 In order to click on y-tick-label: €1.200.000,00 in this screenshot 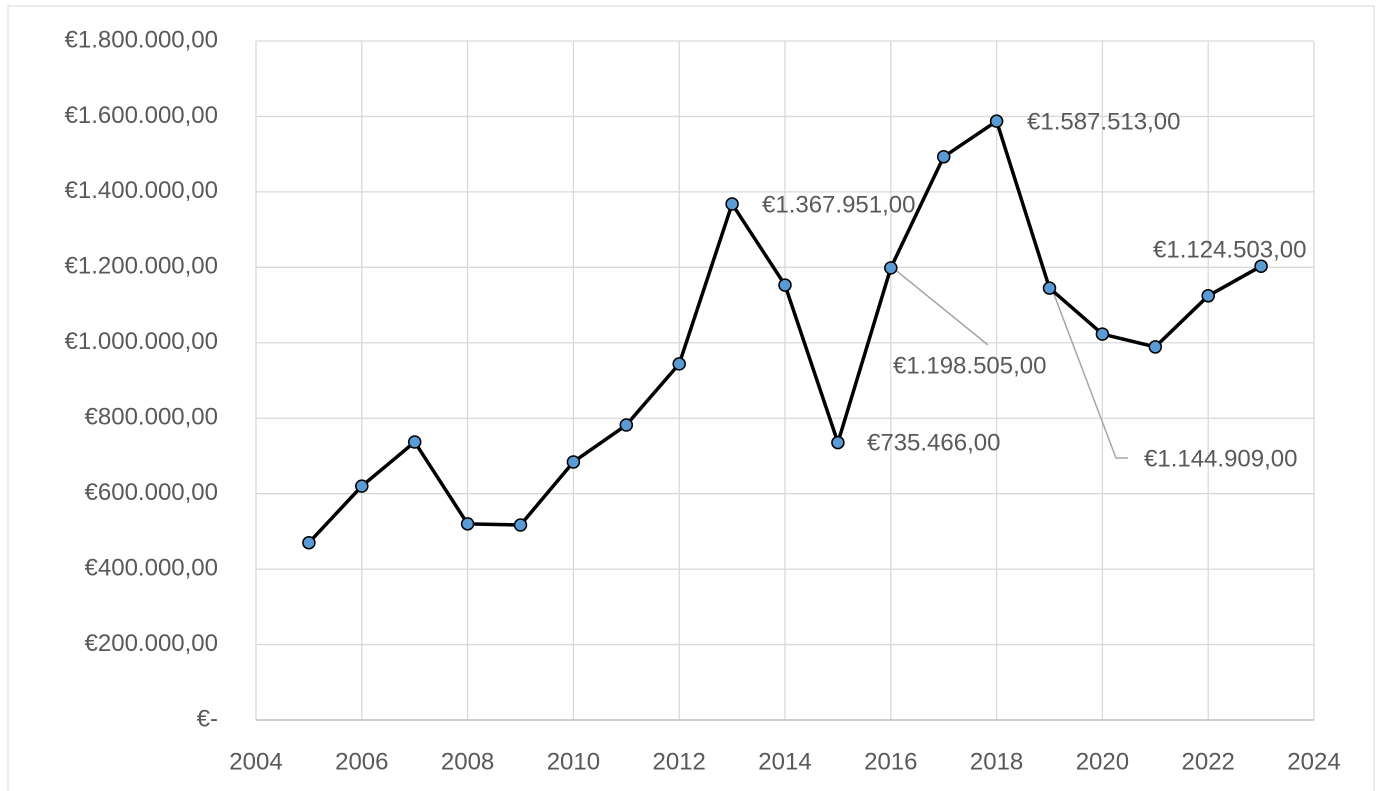, I will do `click(141, 266)`.